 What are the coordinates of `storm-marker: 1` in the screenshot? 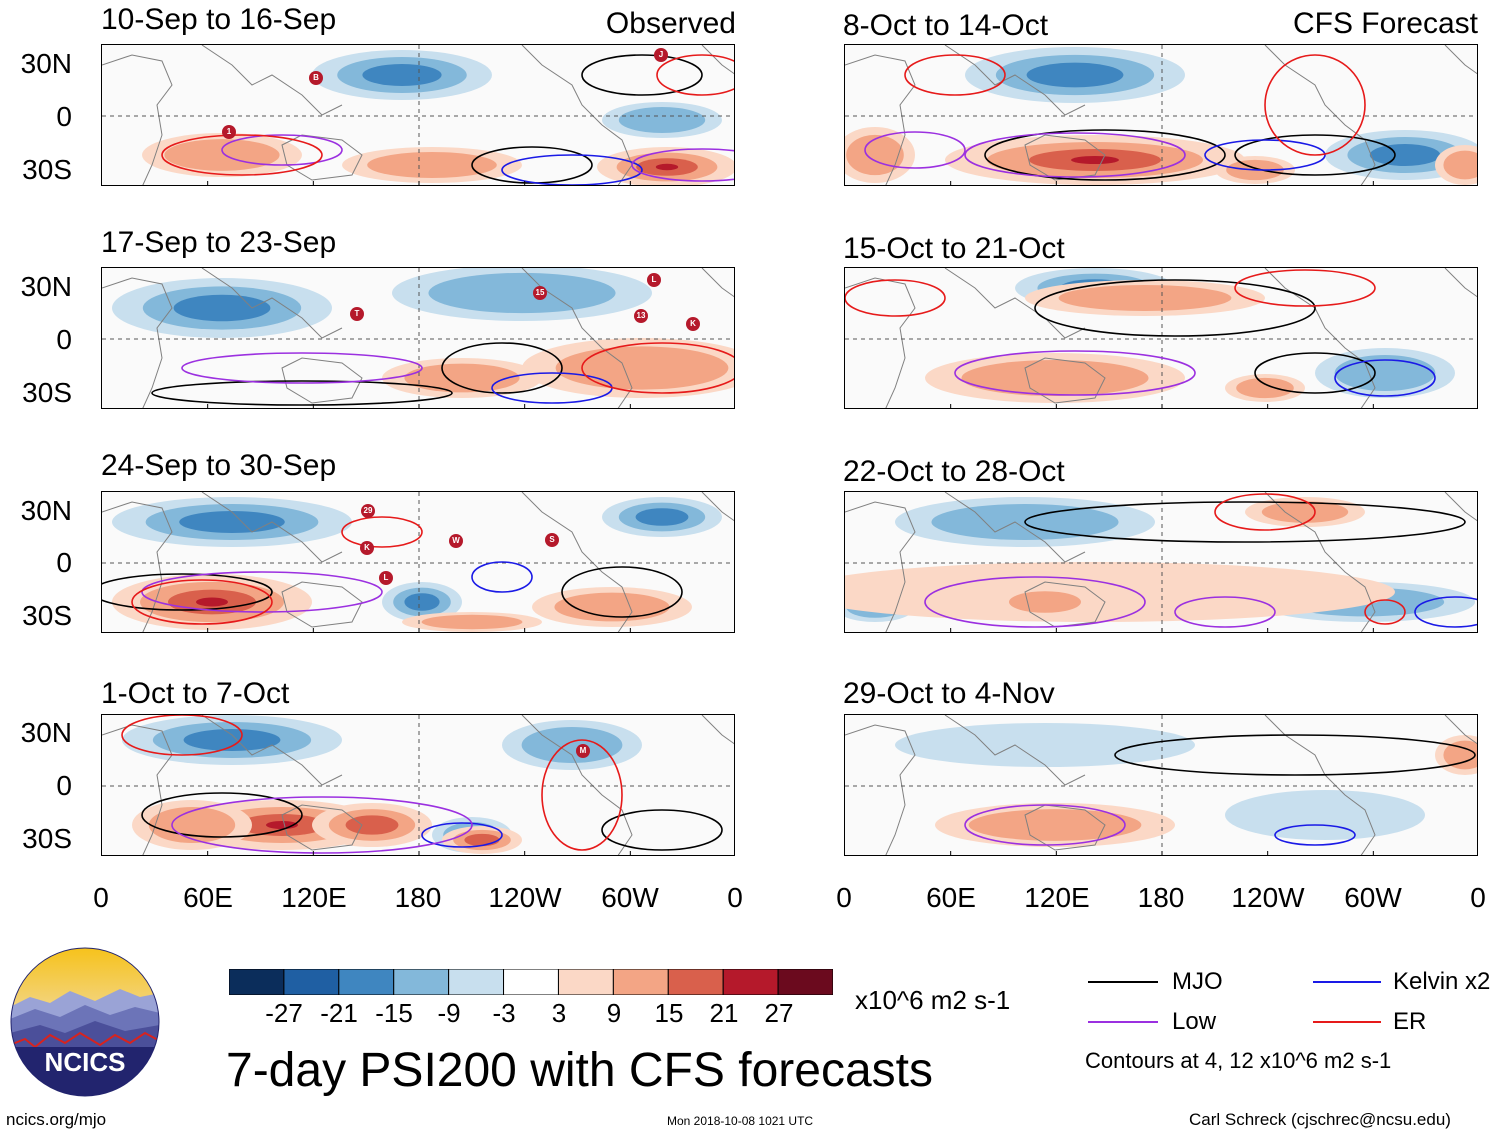 It's located at (229, 132).